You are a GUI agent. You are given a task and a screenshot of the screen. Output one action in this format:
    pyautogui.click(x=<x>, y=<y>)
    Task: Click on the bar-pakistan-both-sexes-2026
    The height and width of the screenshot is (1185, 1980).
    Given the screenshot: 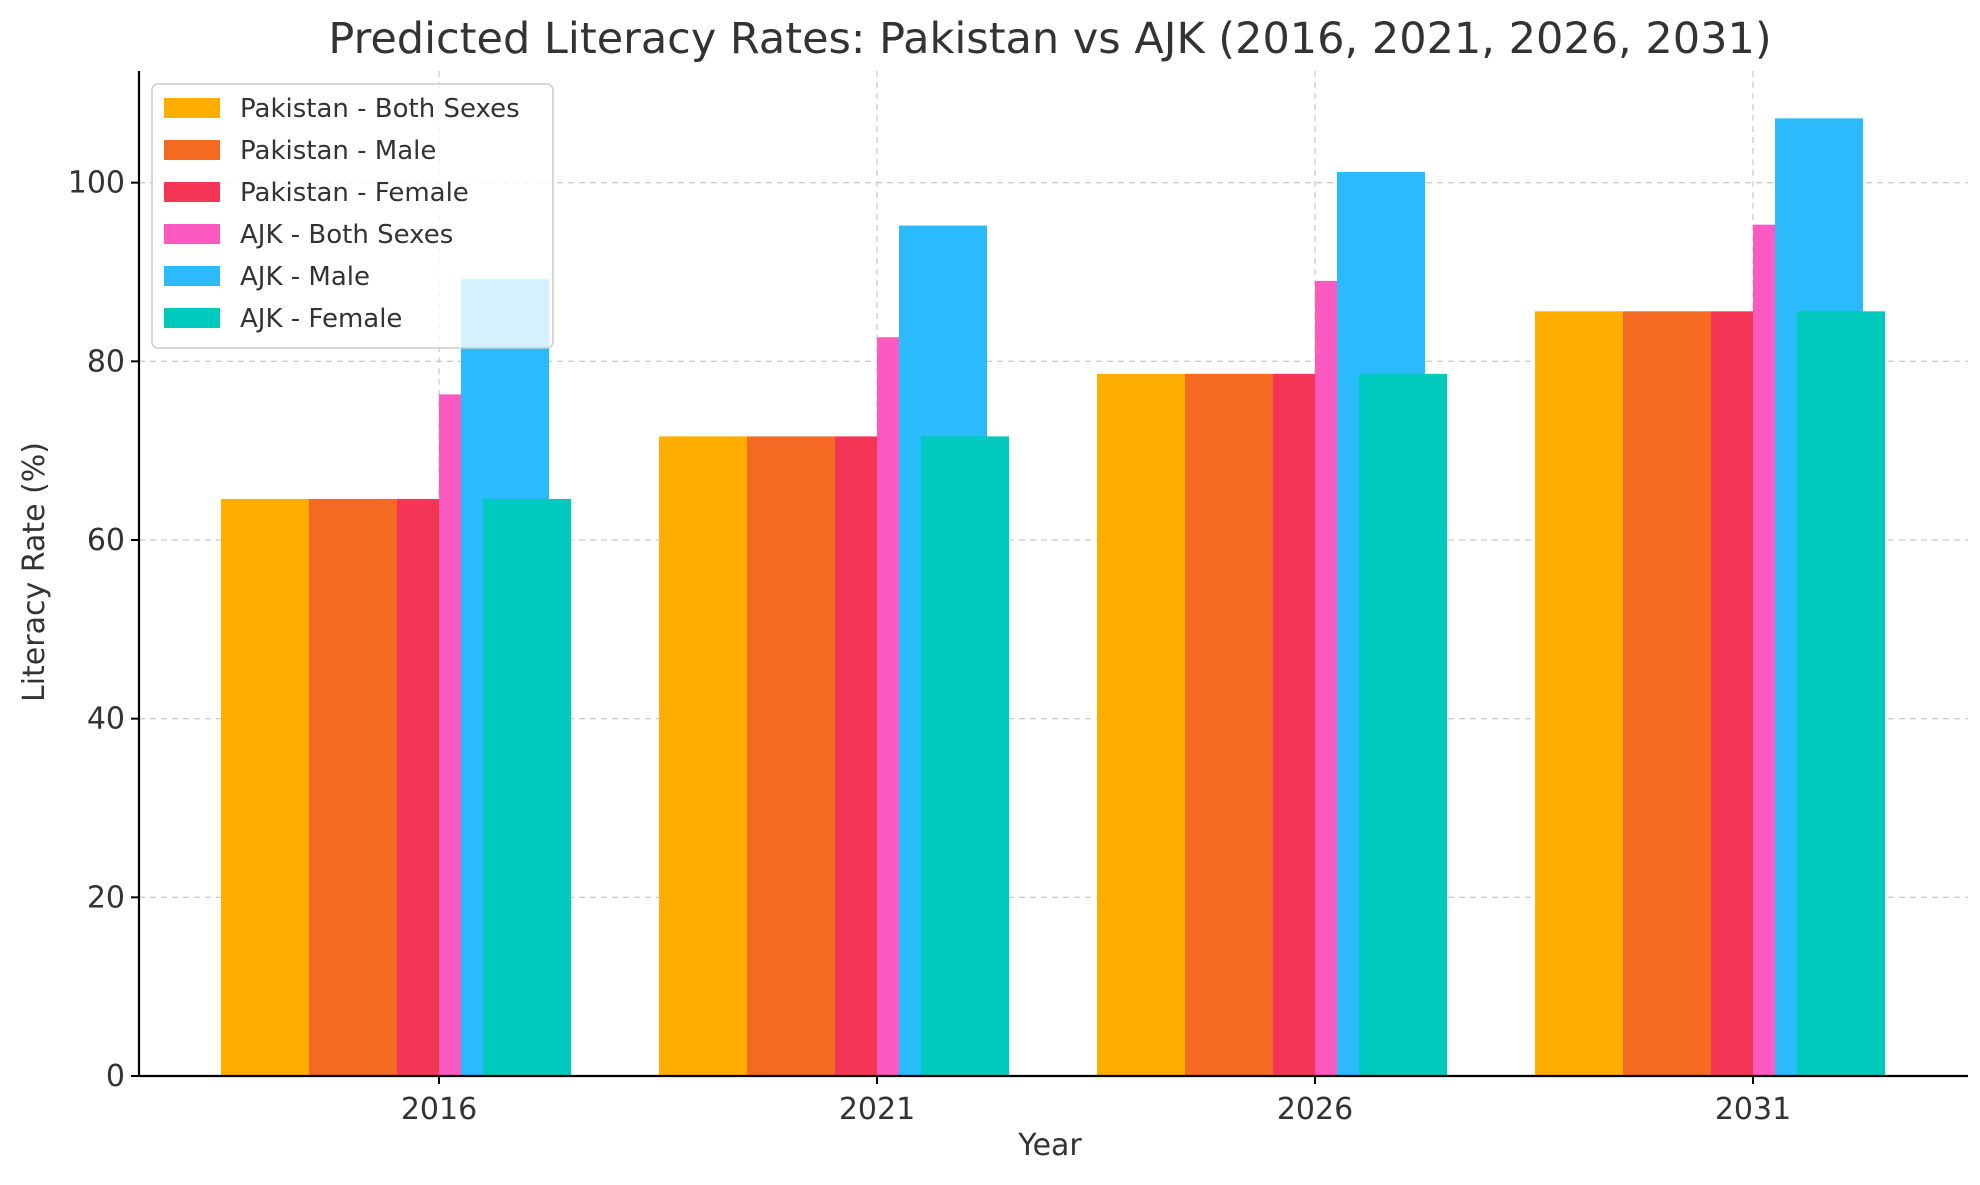 What is the action you would take?
    pyautogui.click(x=1141, y=725)
    